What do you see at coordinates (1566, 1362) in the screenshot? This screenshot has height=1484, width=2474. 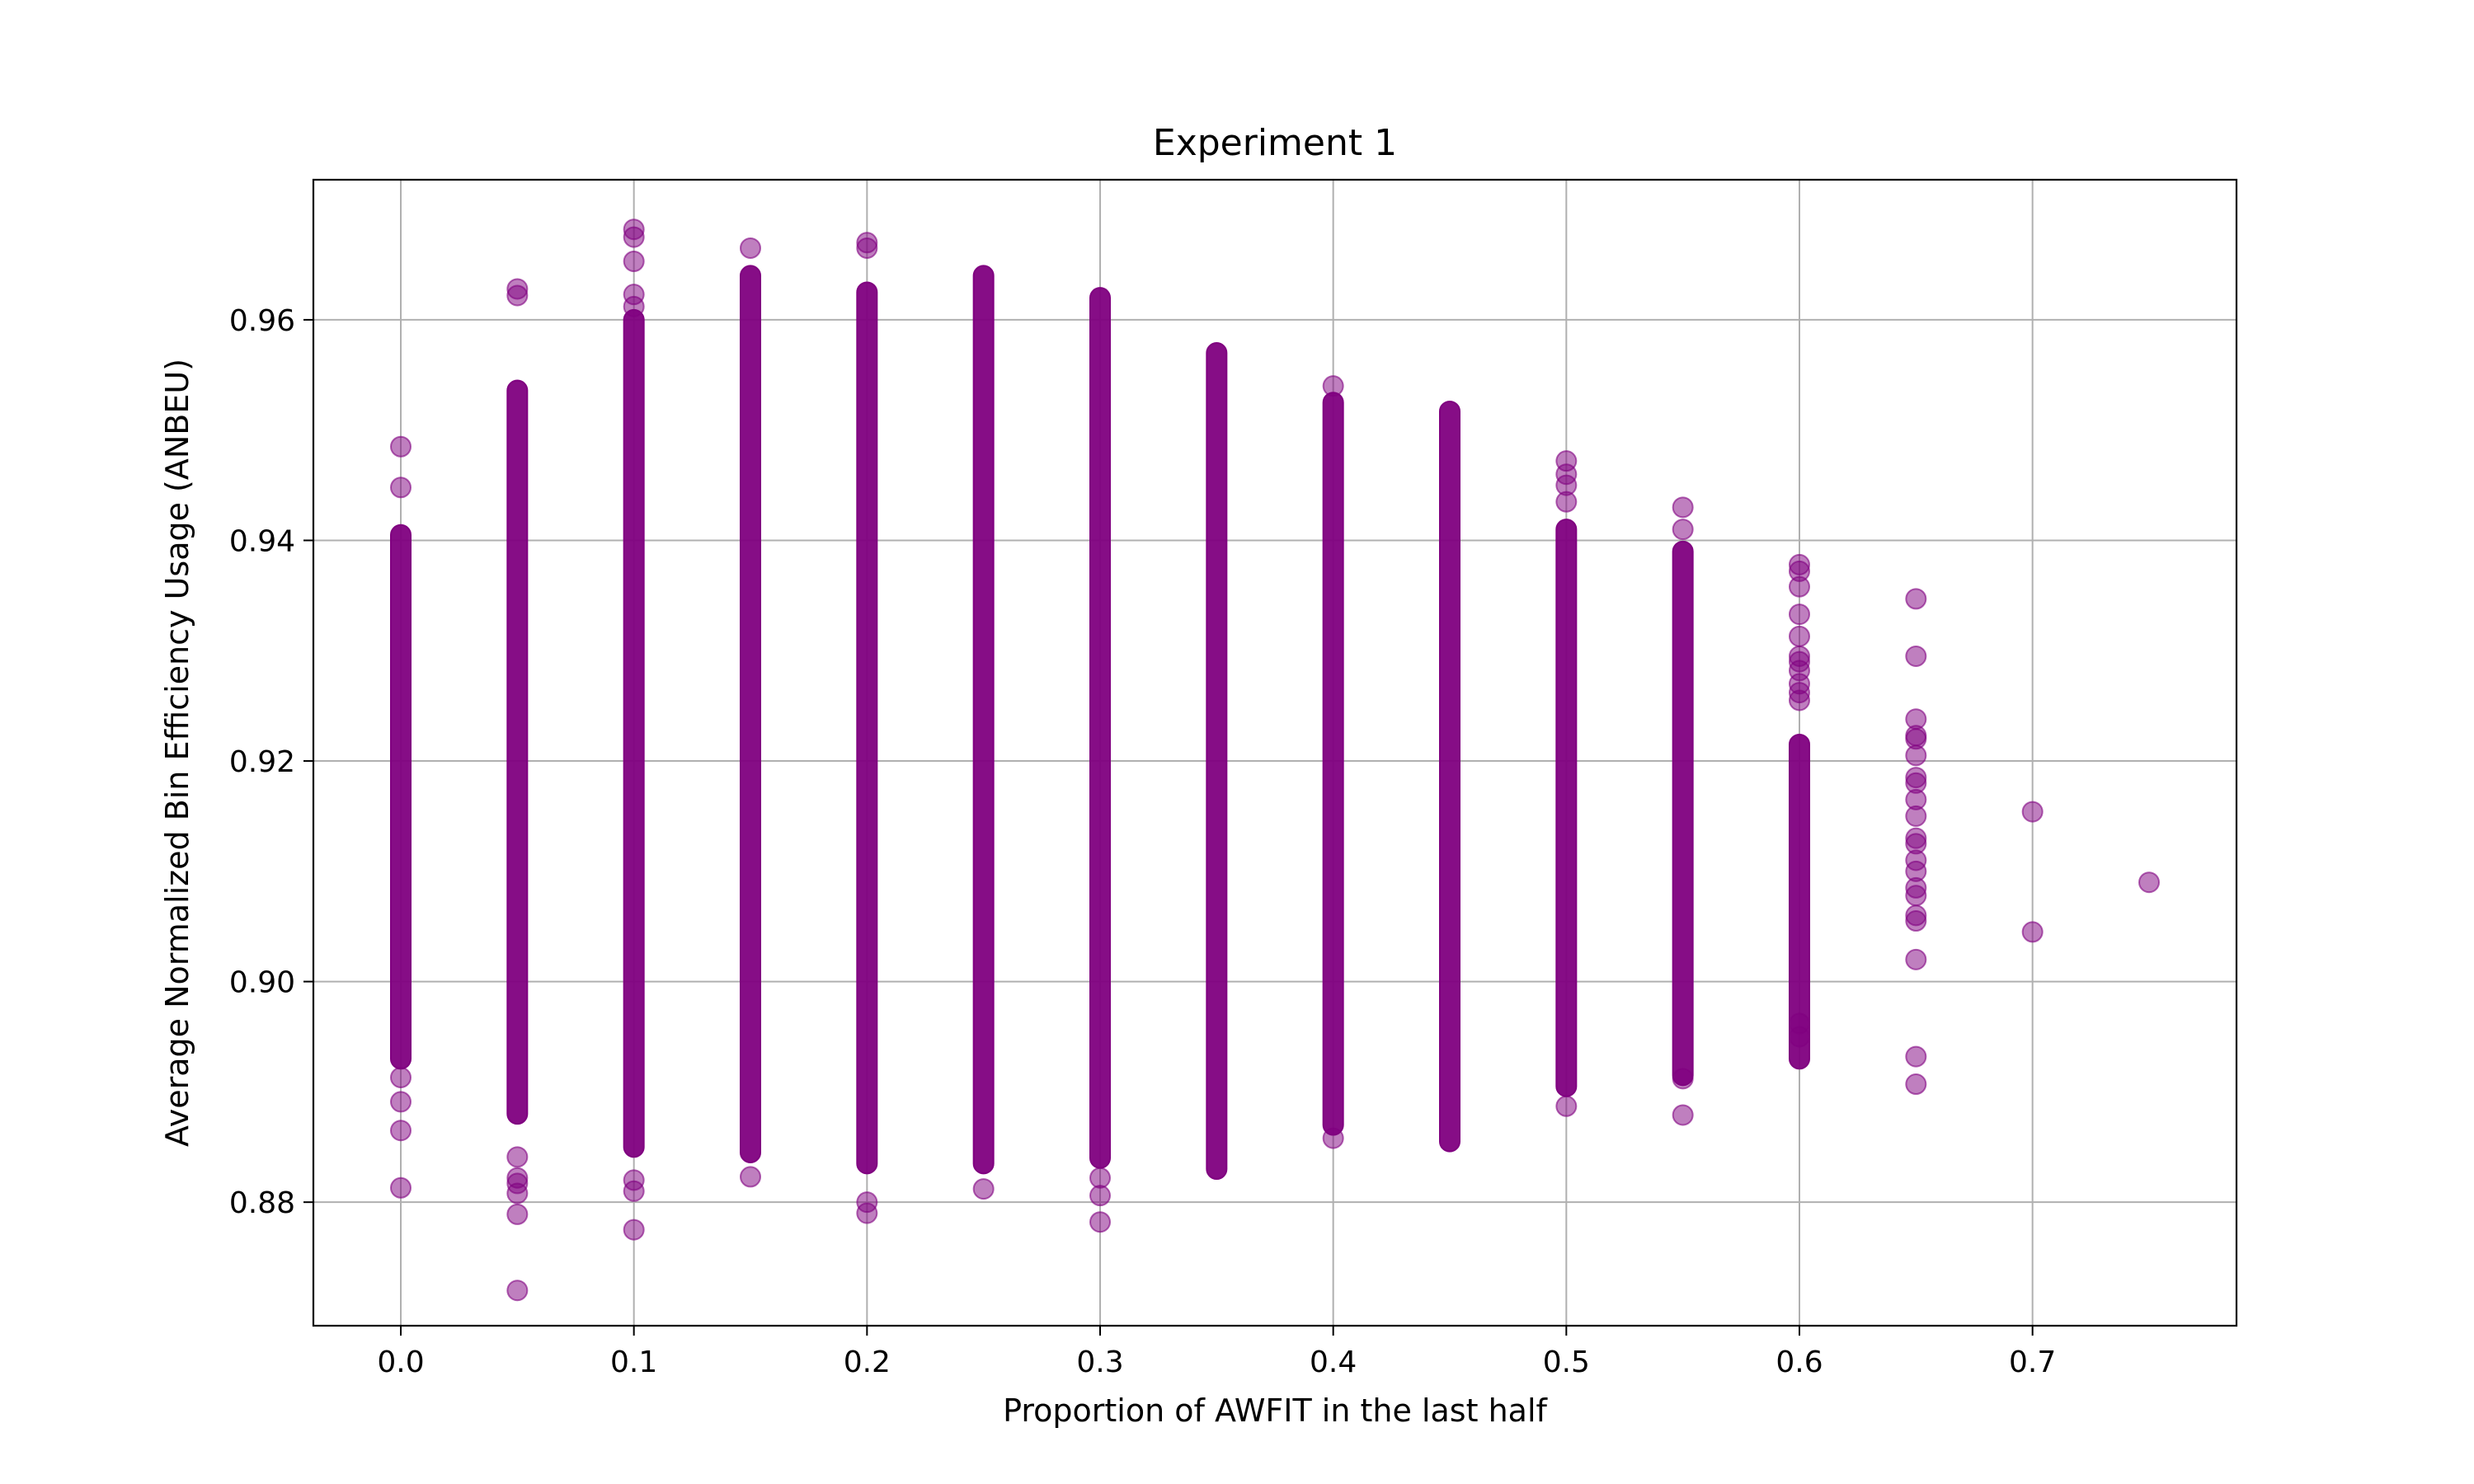 I see `x-tick-label: 0.5` at bounding box center [1566, 1362].